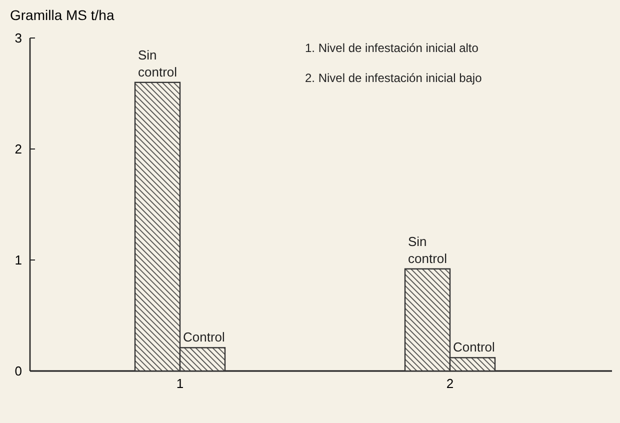  I want to click on y-tick-label: 1, so click(18, 260).